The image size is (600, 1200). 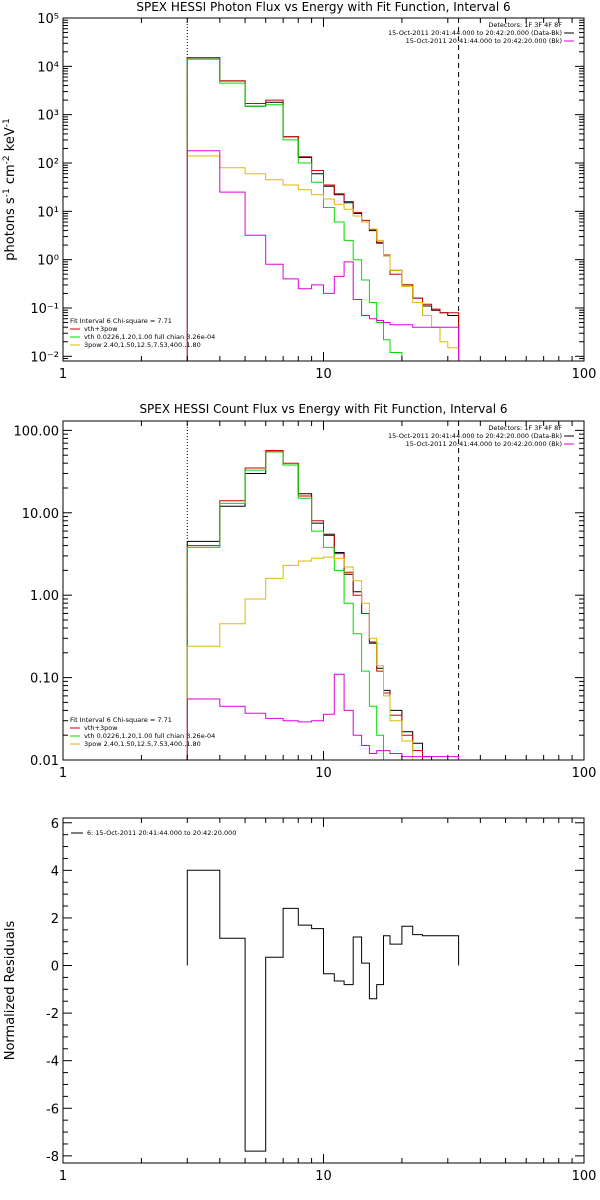 I want to click on y-tick-label: -8, so click(x=52, y=1157).